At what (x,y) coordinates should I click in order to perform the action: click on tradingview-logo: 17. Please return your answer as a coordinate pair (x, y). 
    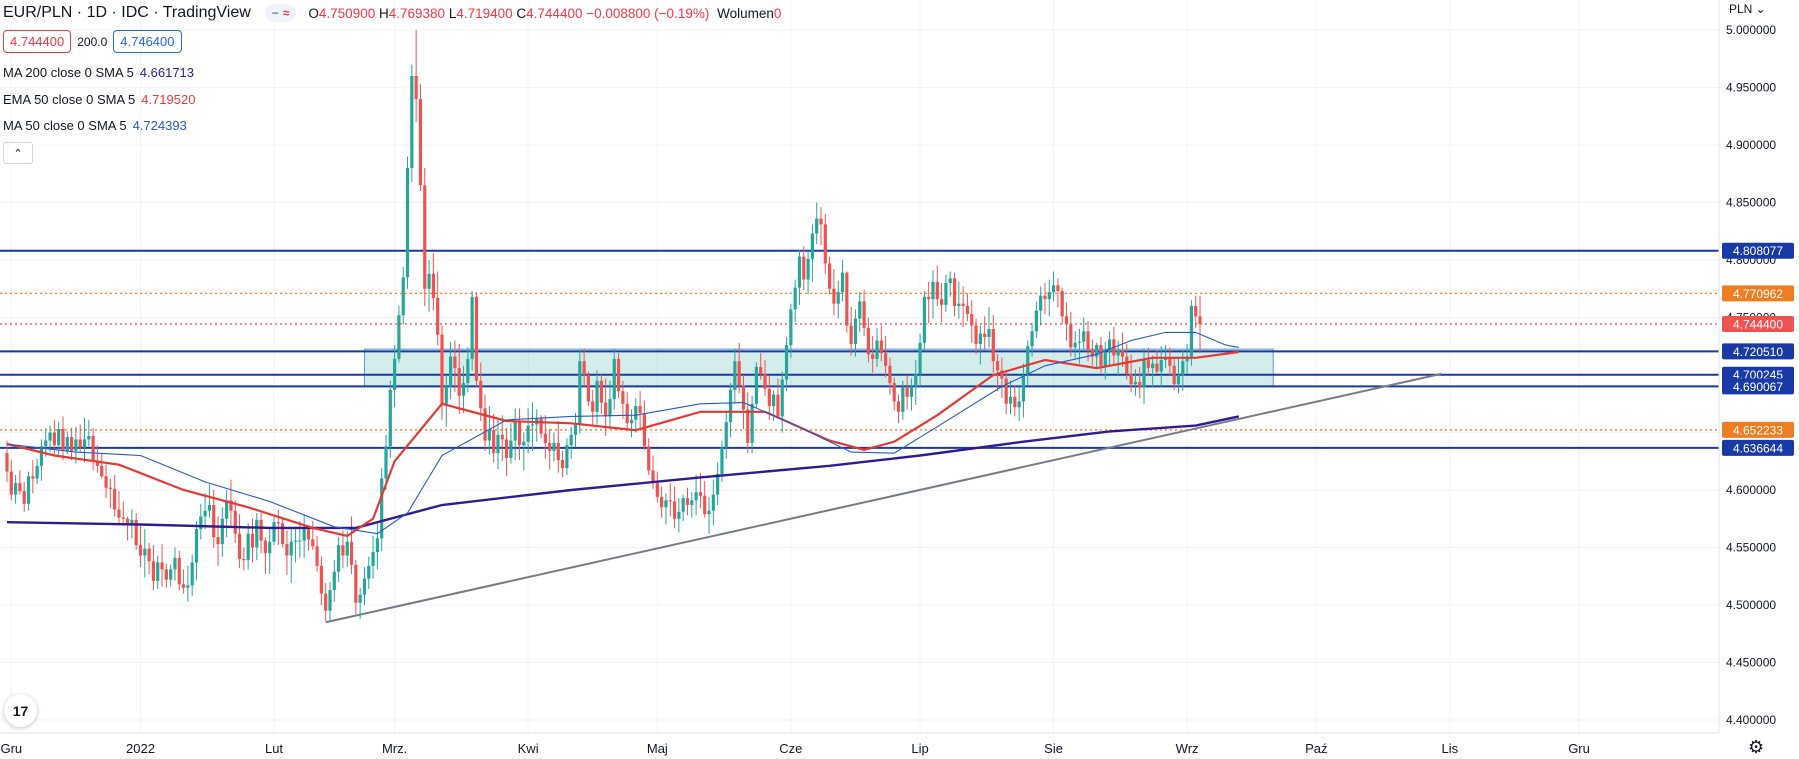
    Looking at the image, I should click on (20, 710).